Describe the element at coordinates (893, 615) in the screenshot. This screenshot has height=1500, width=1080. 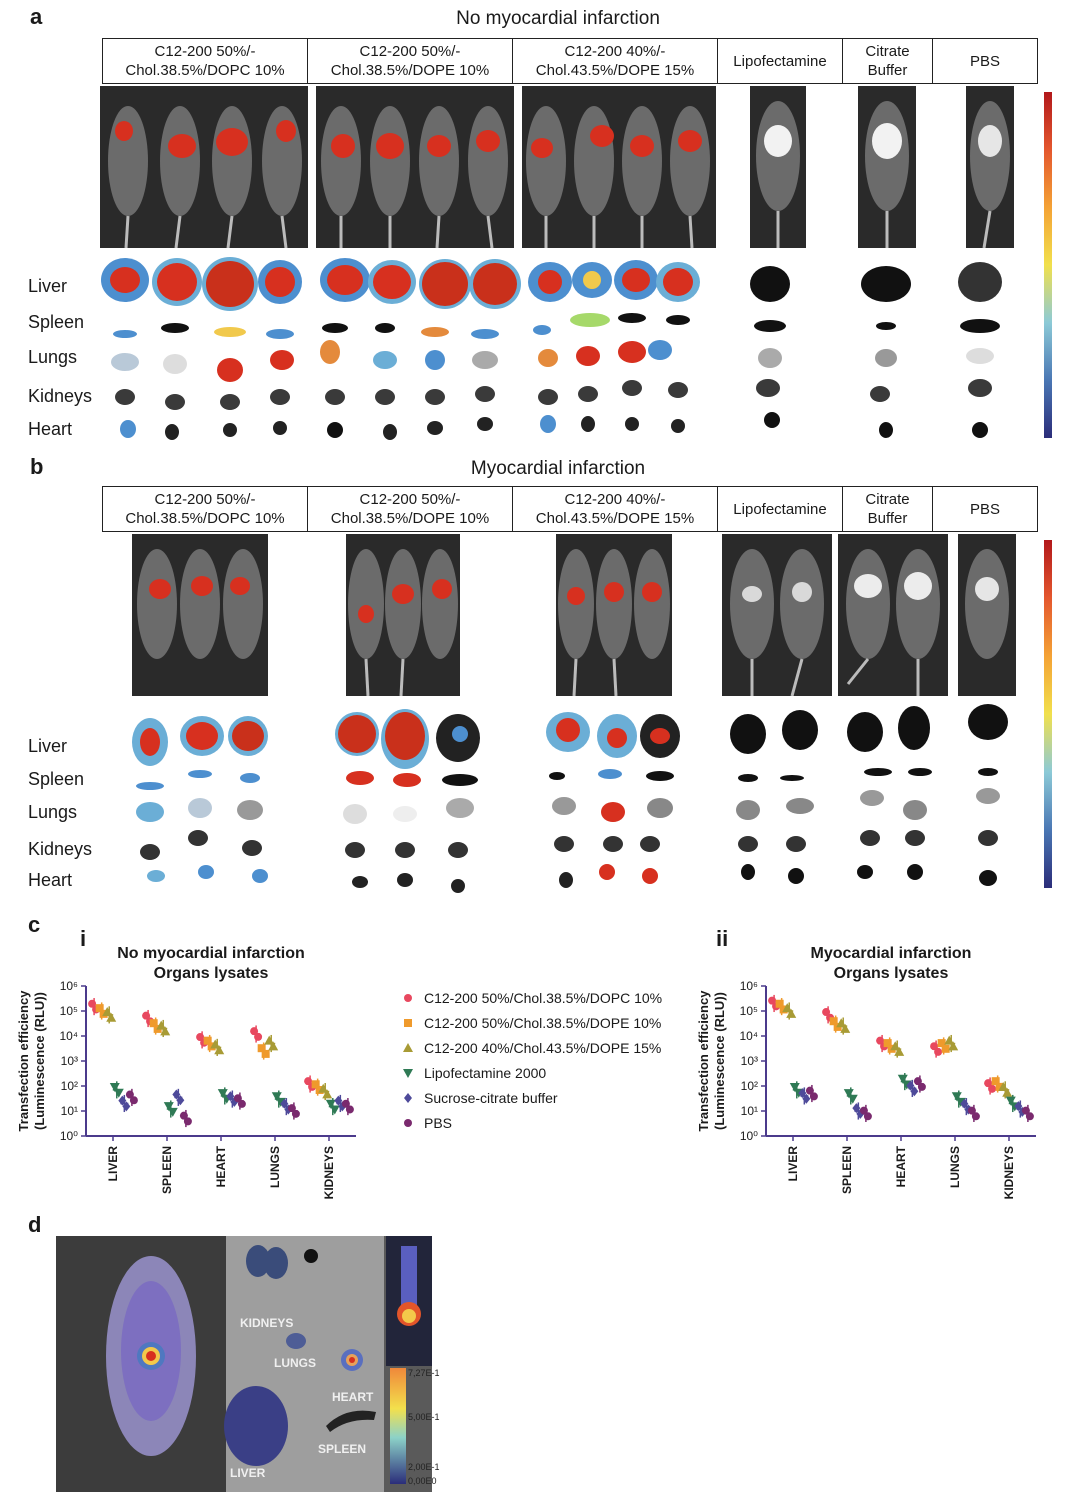
I see `mice-image-b-citrate` at that location.